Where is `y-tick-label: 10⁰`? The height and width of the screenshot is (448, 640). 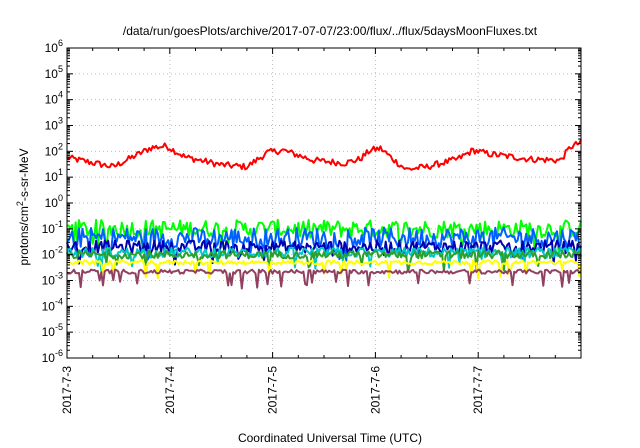 y-tick-label: 10⁰ is located at coordinates (54, 201).